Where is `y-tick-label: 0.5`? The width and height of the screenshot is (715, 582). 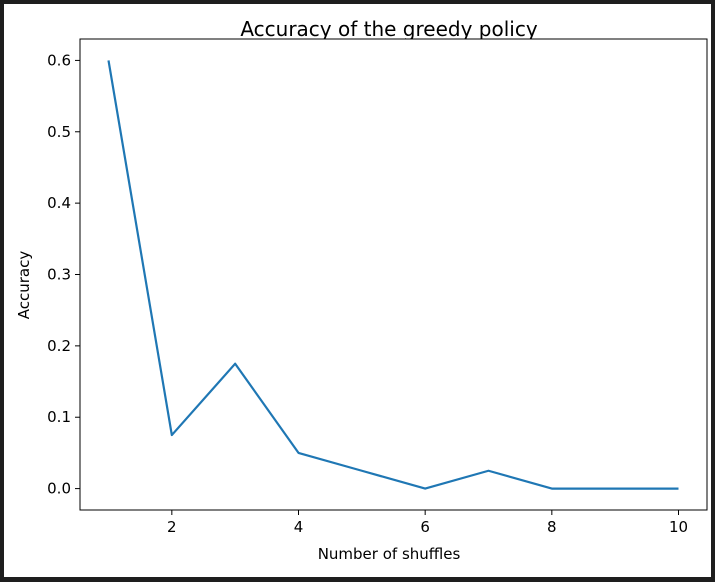 y-tick-label: 0.5 is located at coordinates (59, 132).